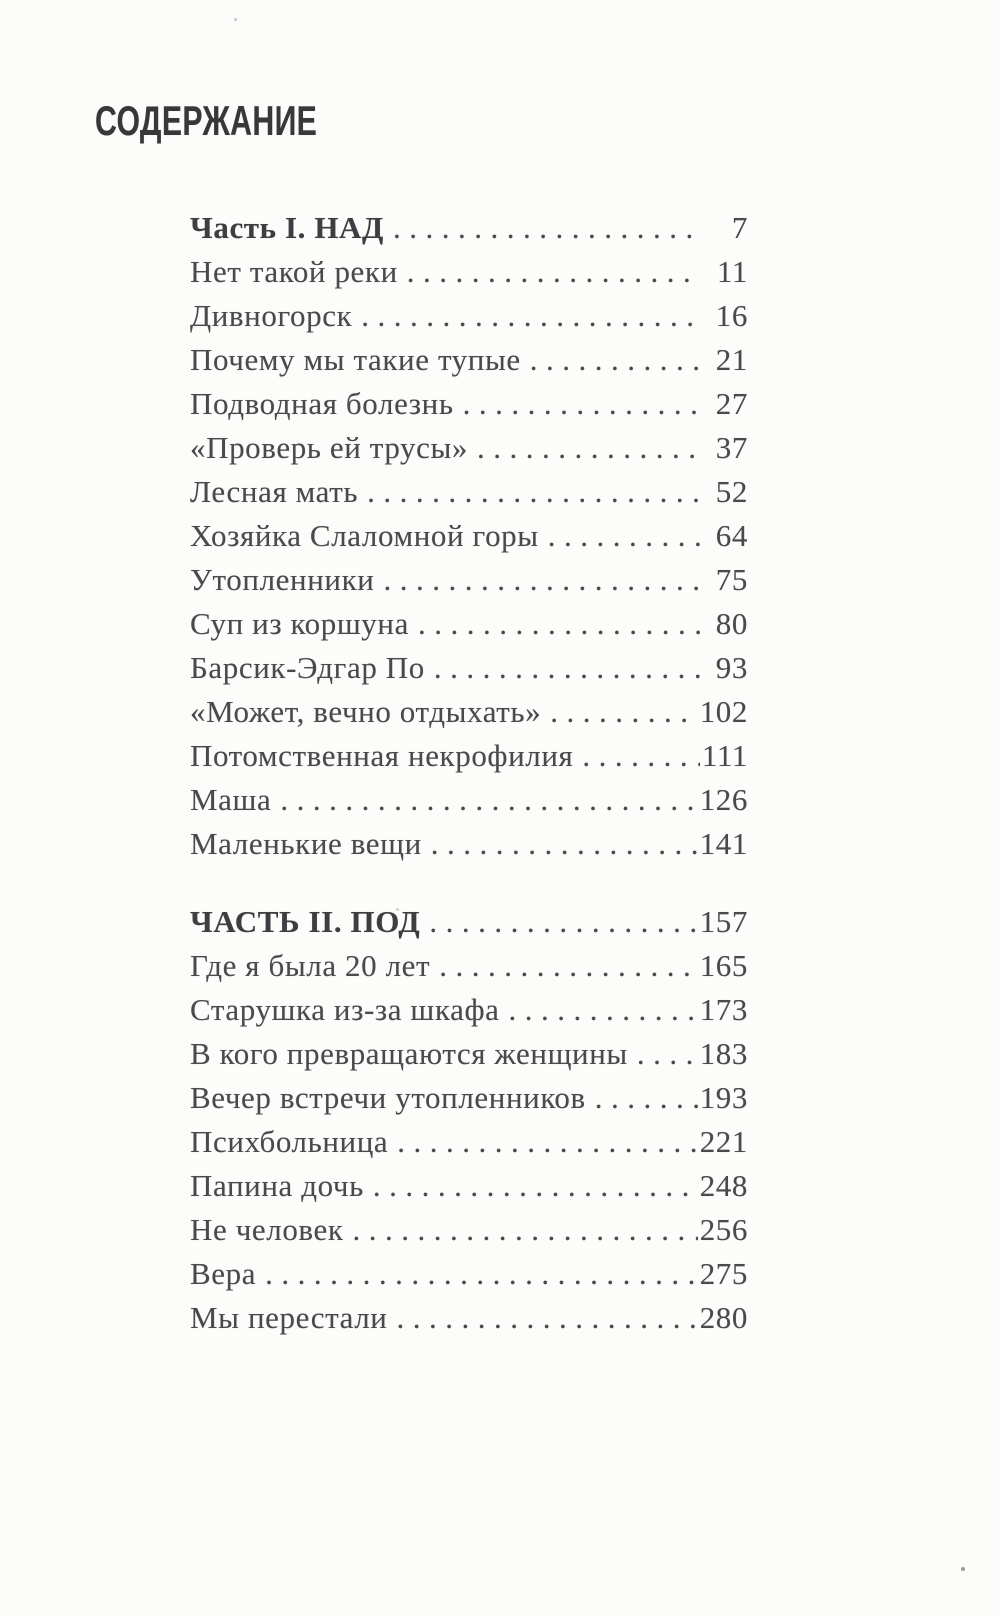 Image resolution: width=1000 pixels, height=1616 pixels. I want to click on toc-entry-title: Маленькие вещи, so click(306, 843).